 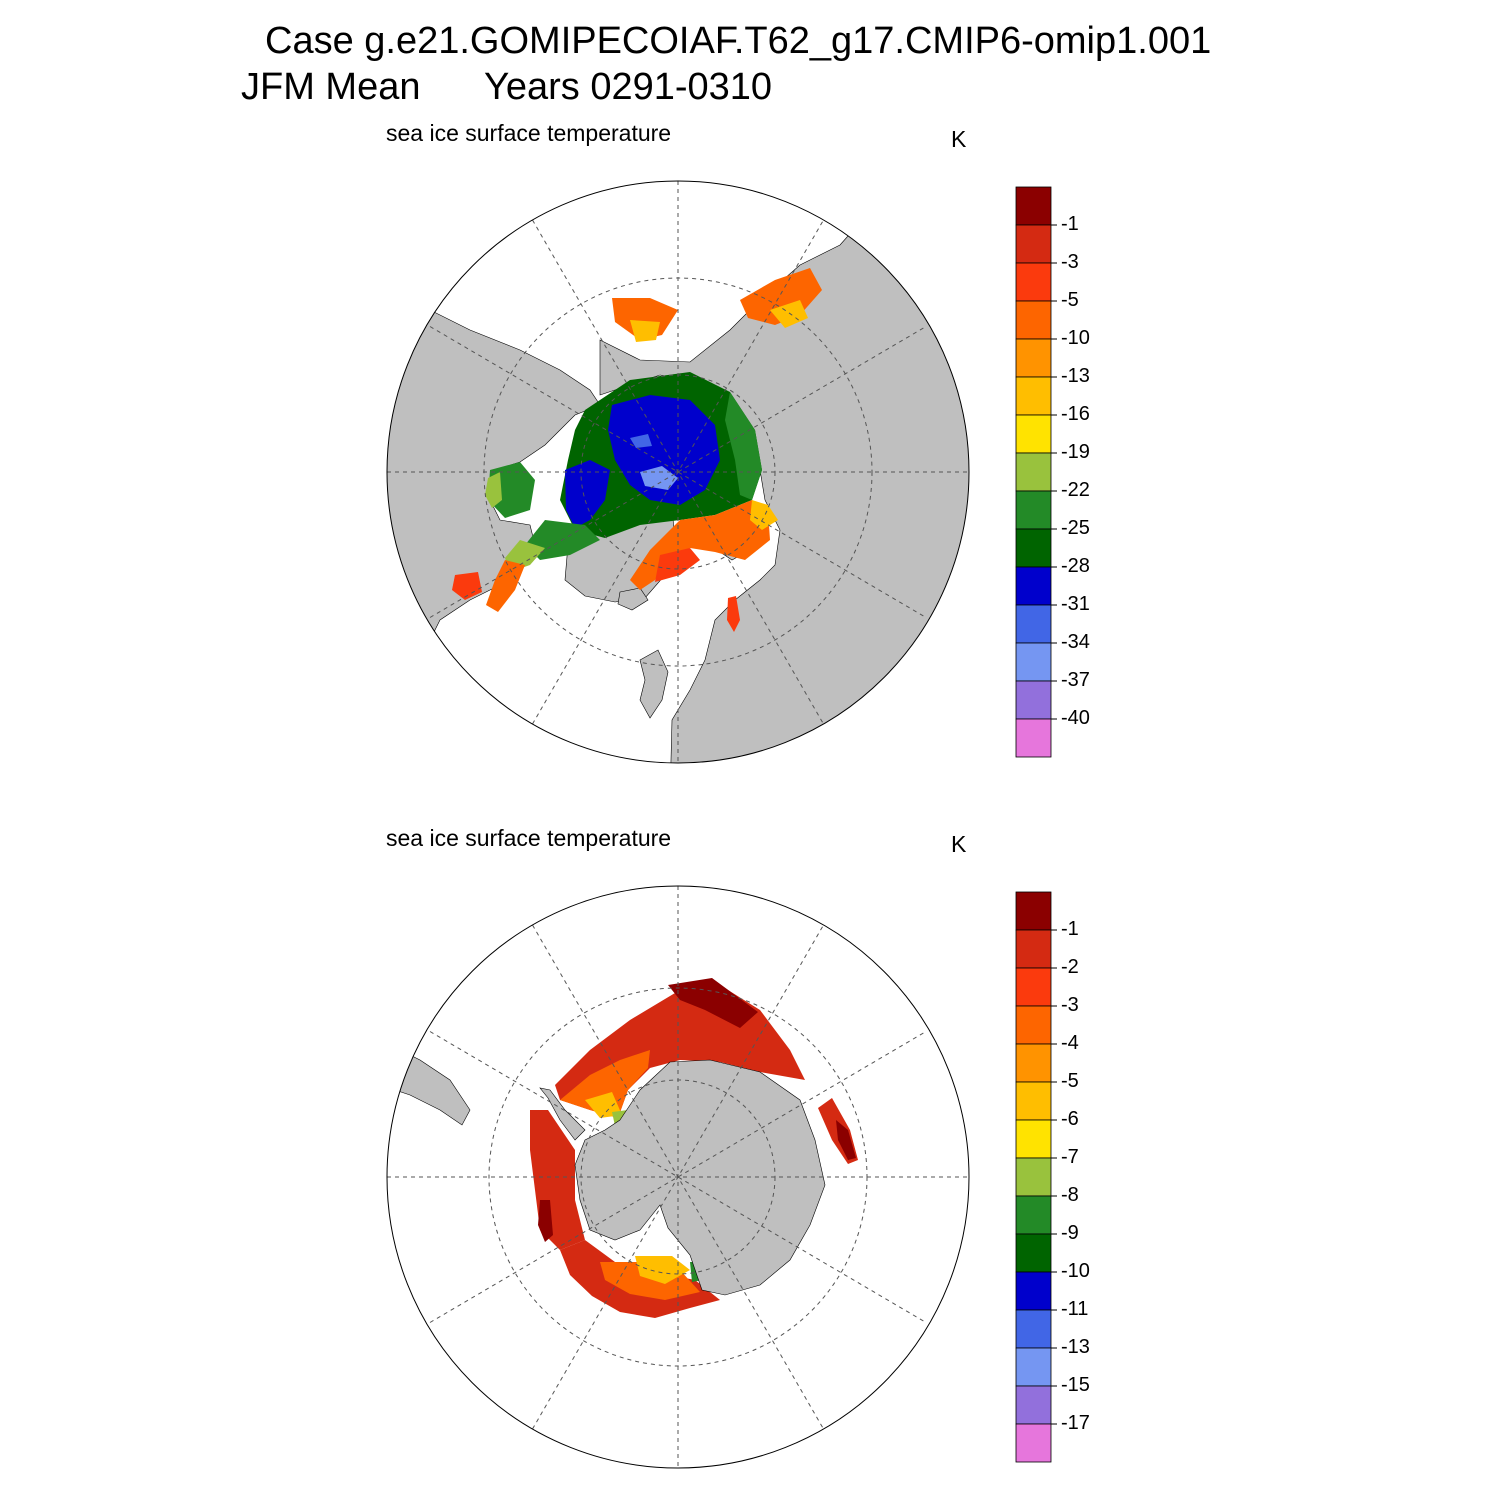 What do you see at coordinates (529, 838) in the screenshot?
I see `south-panel-subtitle: sea ice surface temperature` at bounding box center [529, 838].